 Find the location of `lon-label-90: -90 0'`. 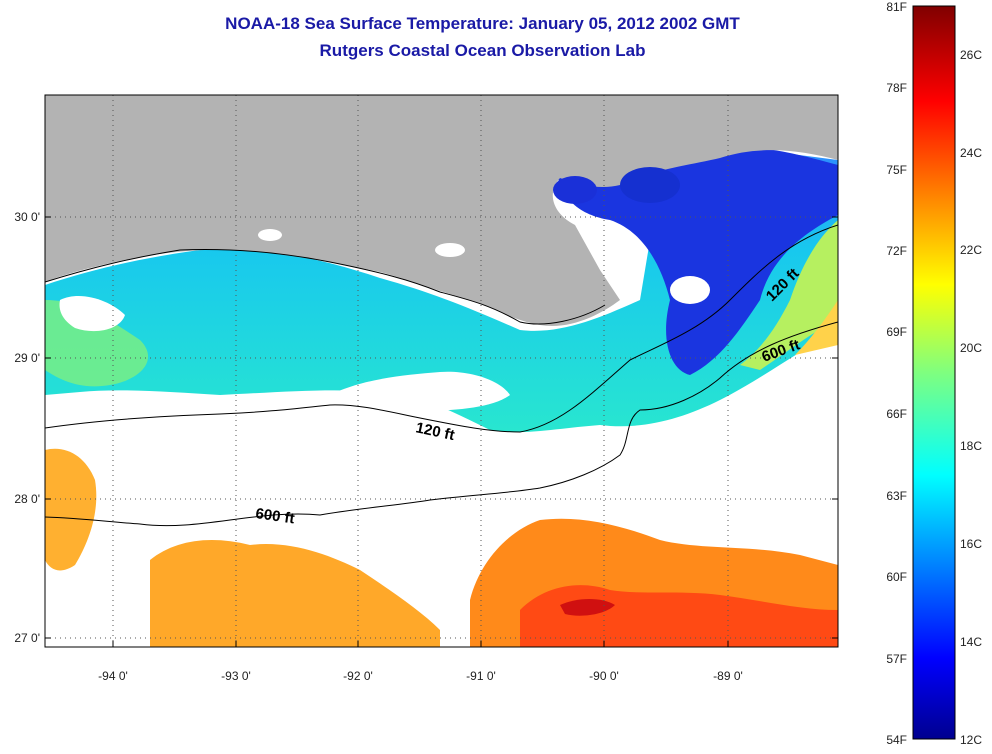

lon-label-90: -90 0' is located at coordinates (604, 676).